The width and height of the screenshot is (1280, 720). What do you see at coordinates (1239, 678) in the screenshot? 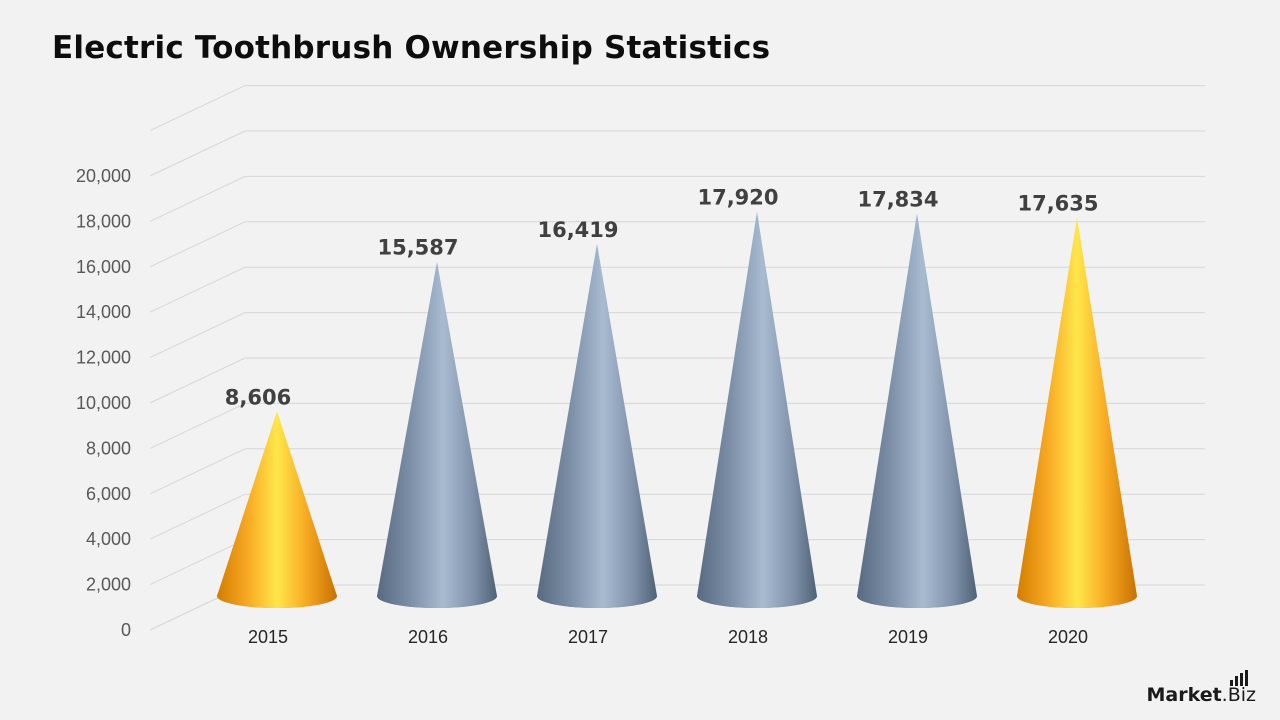
I see `bar-chart-icon` at bounding box center [1239, 678].